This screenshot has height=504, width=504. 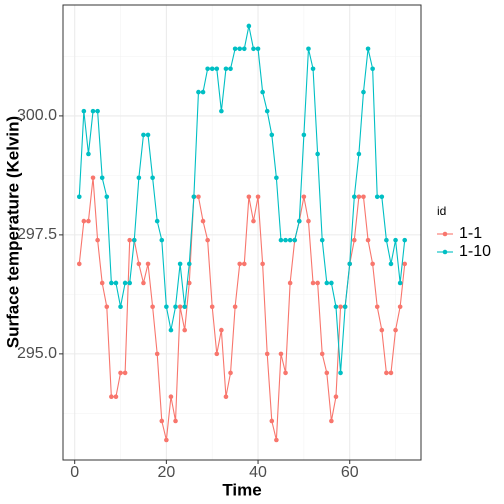 What do you see at coordinates (258, 472) in the screenshot?
I see `x-tick-label: 40` at bounding box center [258, 472].